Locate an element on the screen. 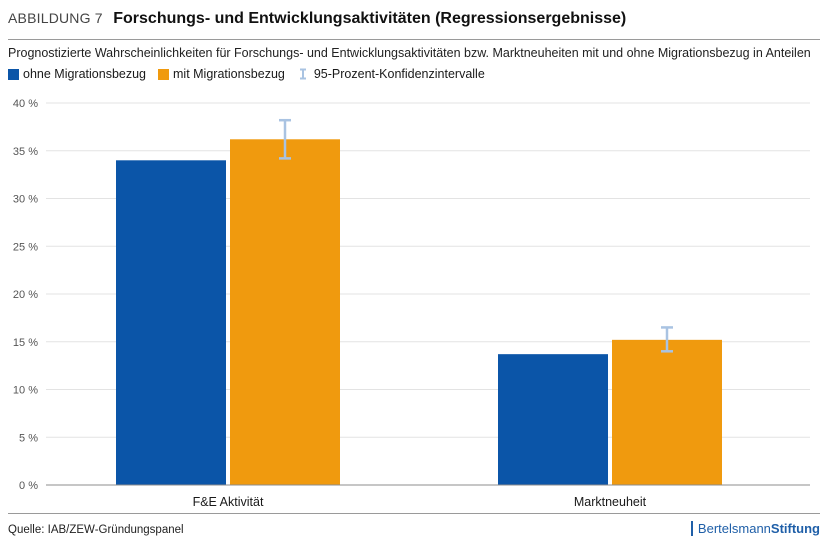  y-tick-label: 25 % is located at coordinates (25, 247).